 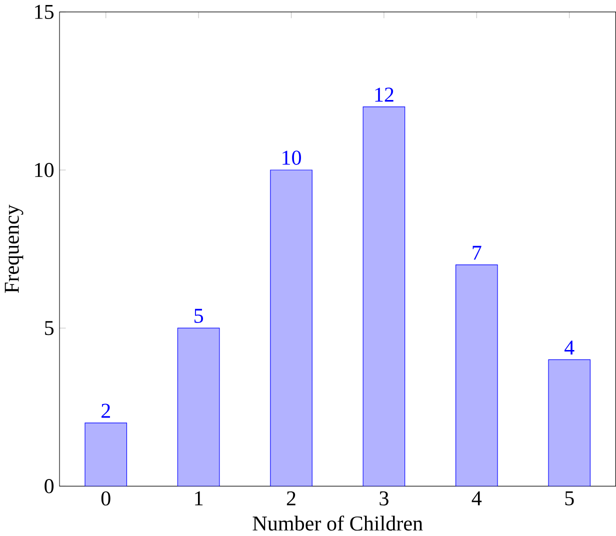 I want to click on y-tick-label: 5, so click(x=49, y=328).